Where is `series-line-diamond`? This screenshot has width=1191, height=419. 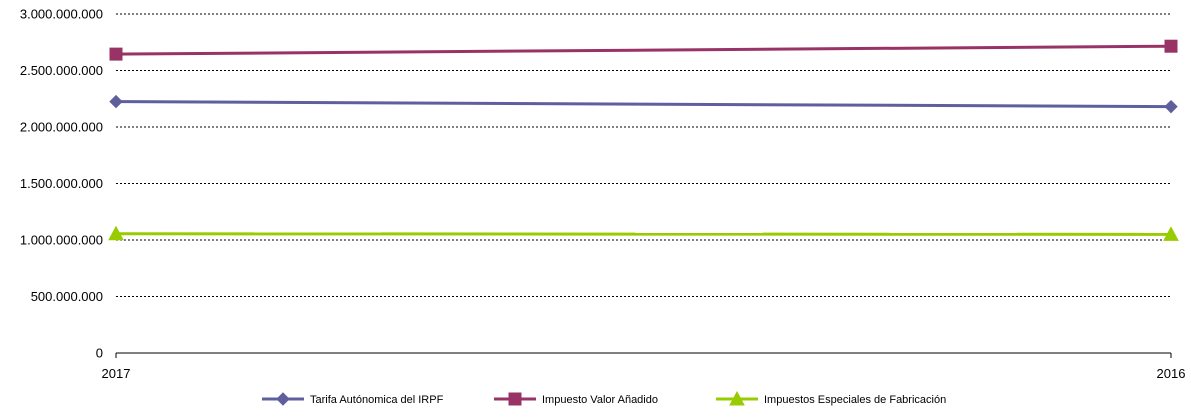
series-line-diamond is located at coordinates (643, 104).